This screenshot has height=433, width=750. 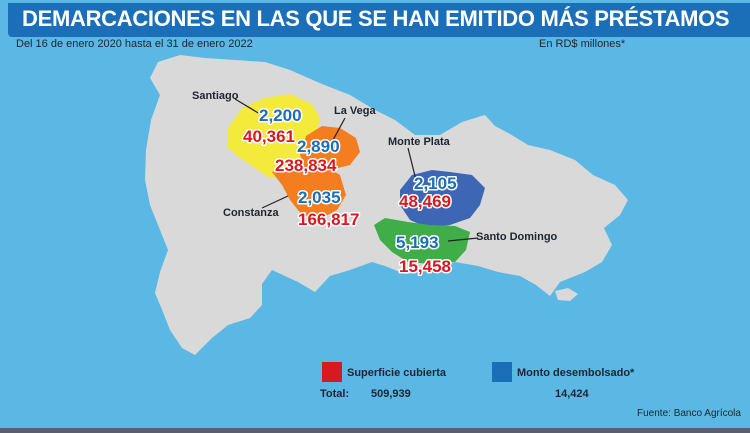 I want to click on leader-line-santiago, so click(x=247, y=106).